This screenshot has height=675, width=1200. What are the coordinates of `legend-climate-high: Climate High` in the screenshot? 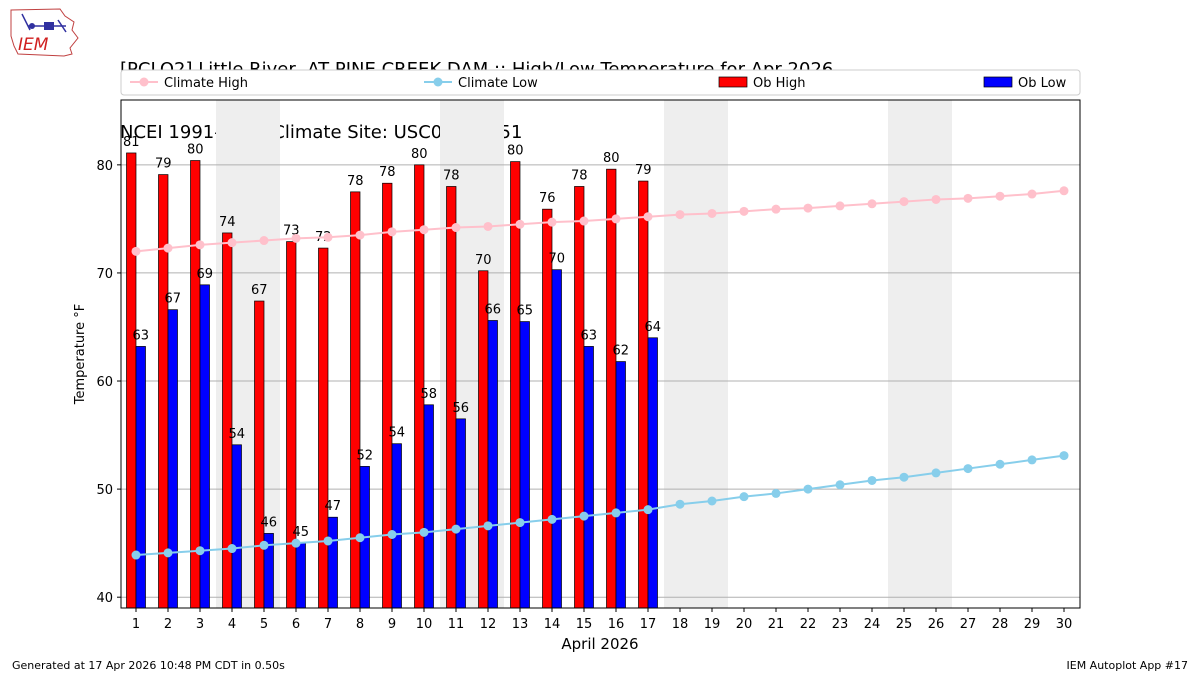 It's located at (189, 83).